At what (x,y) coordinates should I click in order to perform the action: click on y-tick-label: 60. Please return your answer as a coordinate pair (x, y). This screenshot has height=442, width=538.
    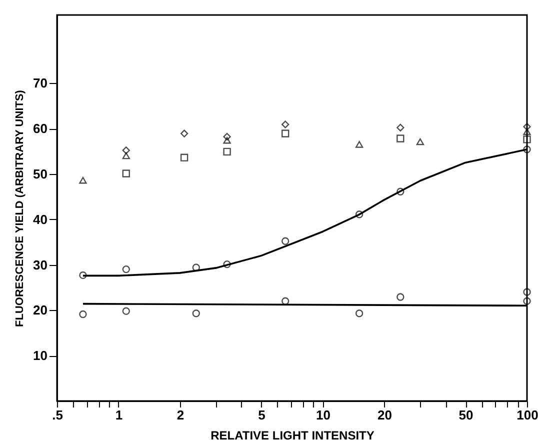
    Looking at the image, I should click on (40, 128).